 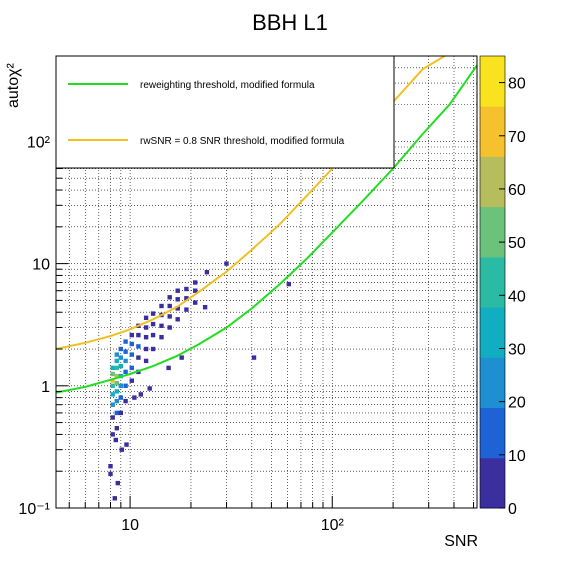 I want to click on colorbar-tick-label: 40, so click(x=517, y=296).